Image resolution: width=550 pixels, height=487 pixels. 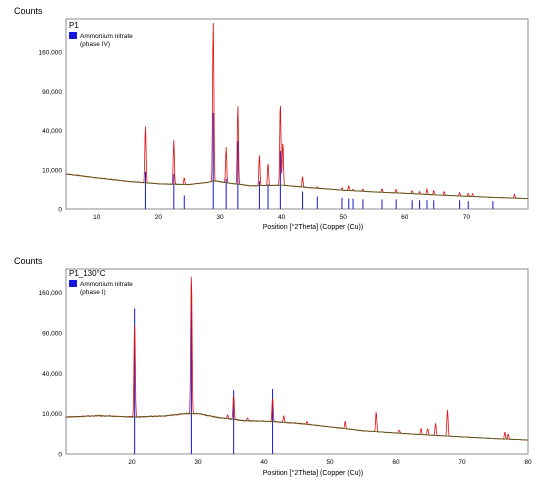 What do you see at coordinates (97, 217) in the screenshot?
I see `x-tick-label: 10` at bounding box center [97, 217].